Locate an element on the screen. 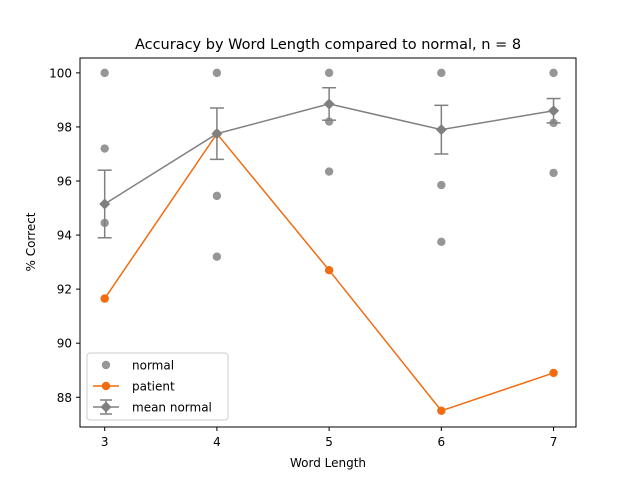 The height and width of the screenshot is (480, 640). y-axis: 88 90 92 94 96 98 100 is located at coordinates (64, 235).